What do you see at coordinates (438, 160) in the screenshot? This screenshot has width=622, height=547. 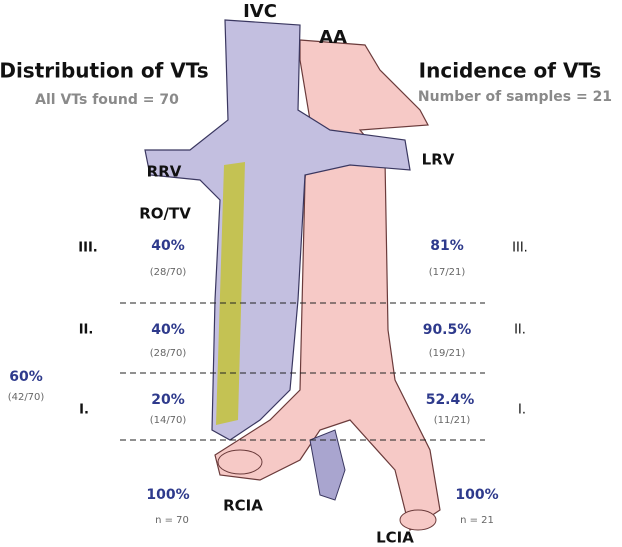 I see `vessel-label: LRV` at bounding box center [438, 160].